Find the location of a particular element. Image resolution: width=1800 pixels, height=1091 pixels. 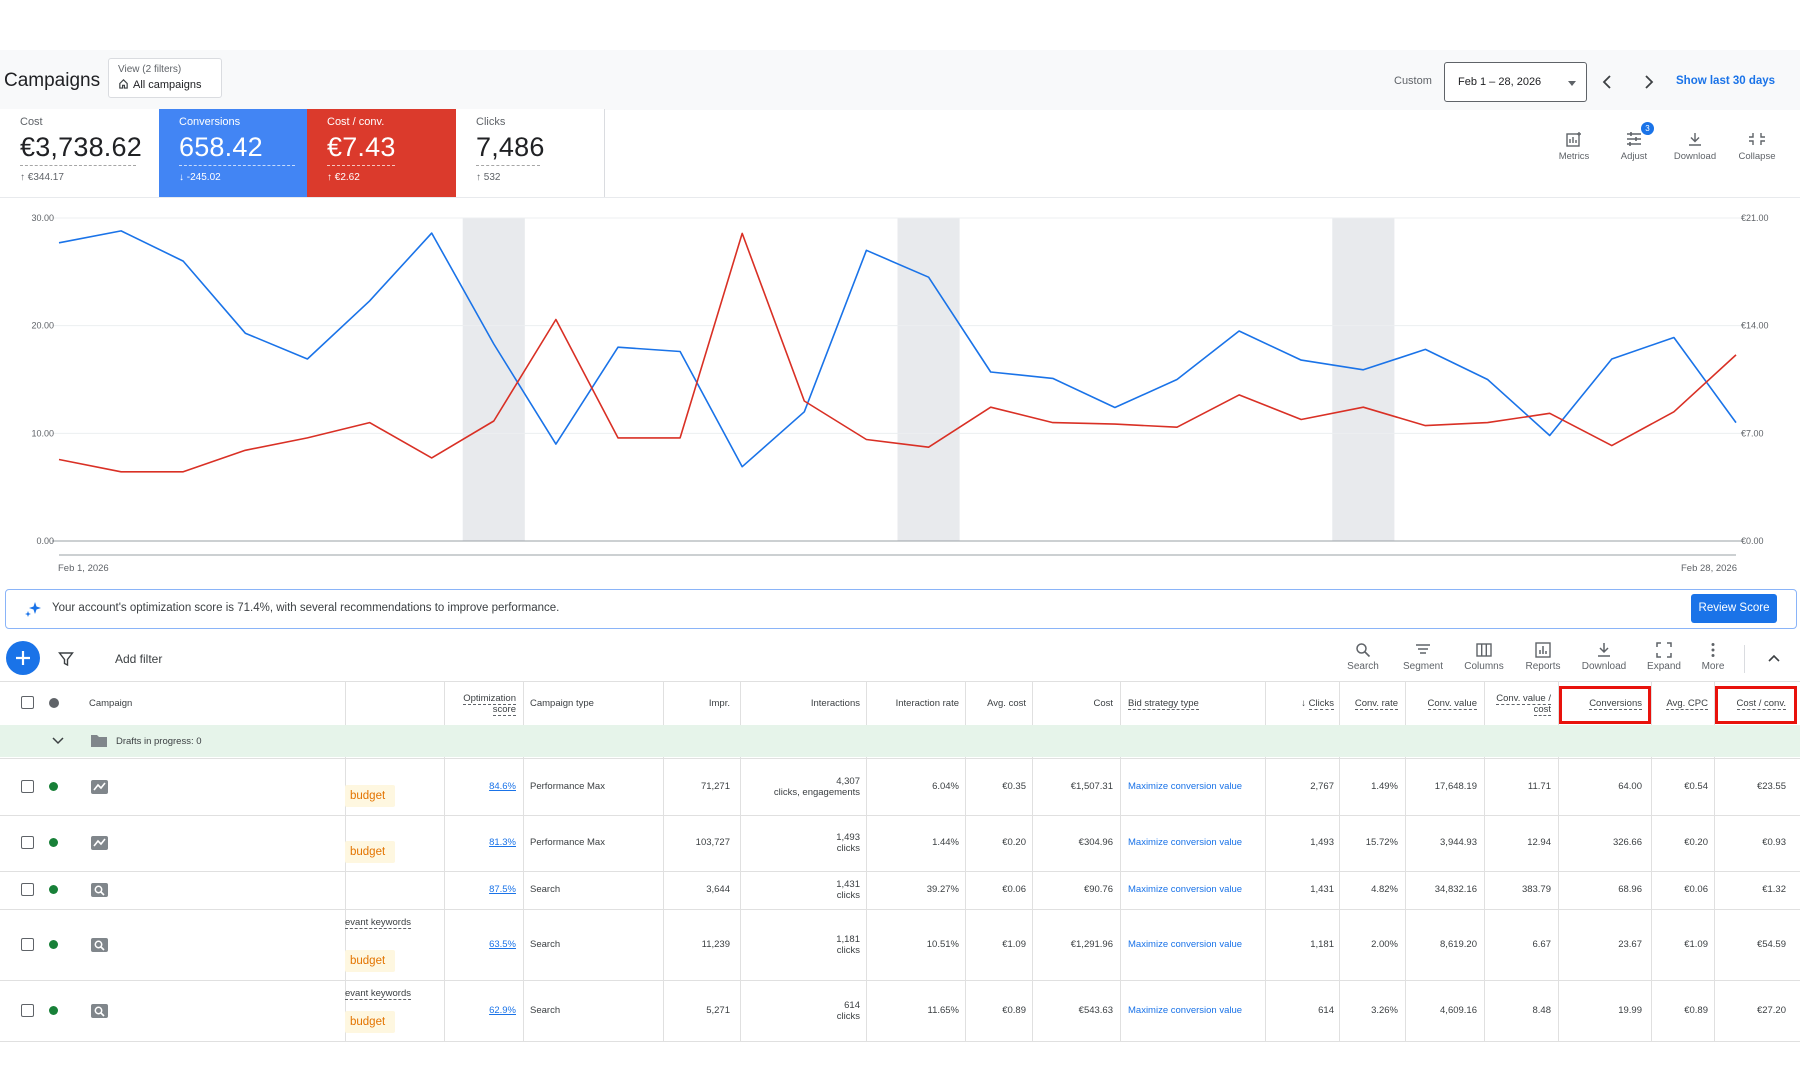

optimization-score-link: 62.9% is located at coordinates (502, 1010).